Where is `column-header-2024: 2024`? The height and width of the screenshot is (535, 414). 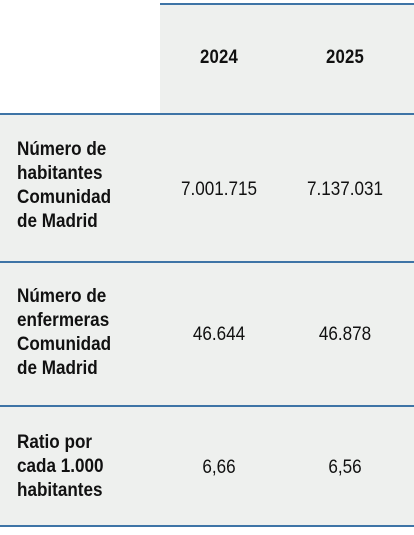 column-header-2024: 2024 is located at coordinates (219, 57).